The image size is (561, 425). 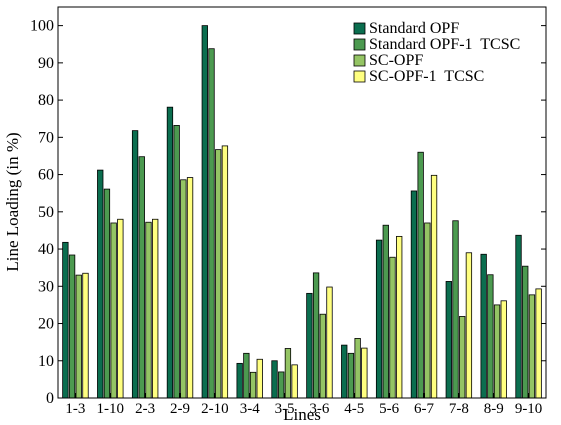 What do you see at coordinates (46, 286) in the screenshot?
I see `y-tick-label: 30` at bounding box center [46, 286].